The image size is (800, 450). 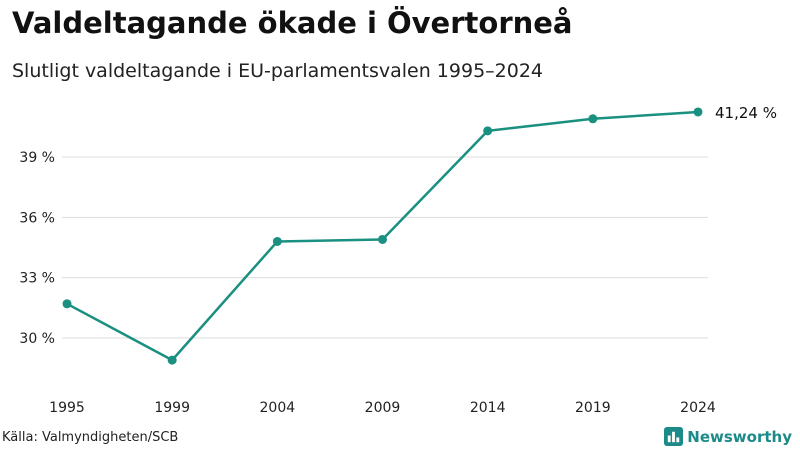 What do you see at coordinates (292, 23) in the screenshot?
I see `chart-title: Valdeltagande ökade i Övertorneå` at bounding box center [292, 23].